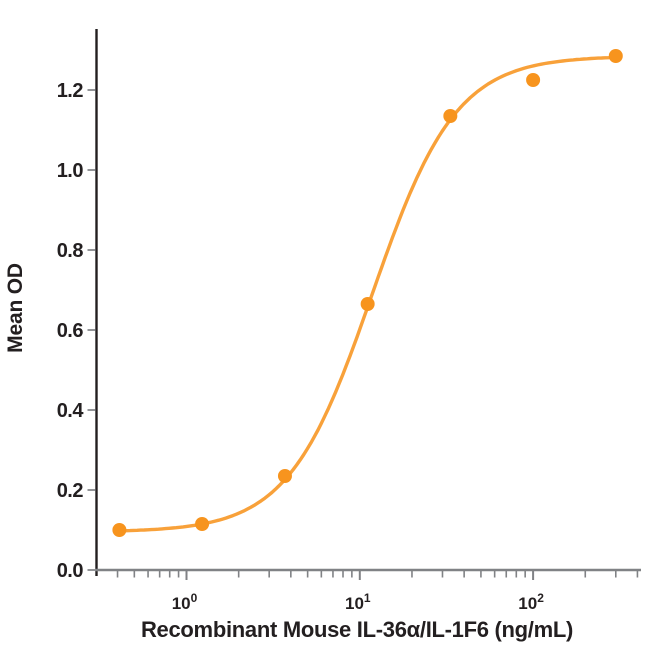 The height and width of the screenshot is (650, 650). I want to click on y-axis-title: Mean OD, so click(15, 308).